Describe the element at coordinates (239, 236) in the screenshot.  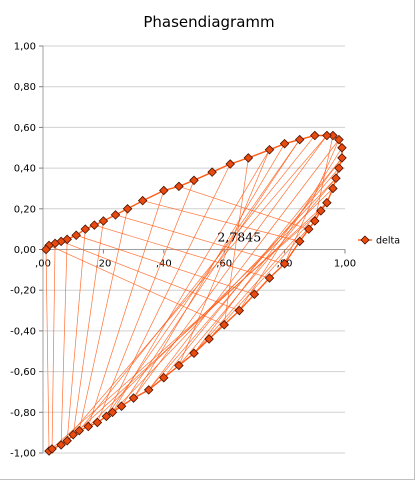
I see `center-annotation: 2,7845` at that location.